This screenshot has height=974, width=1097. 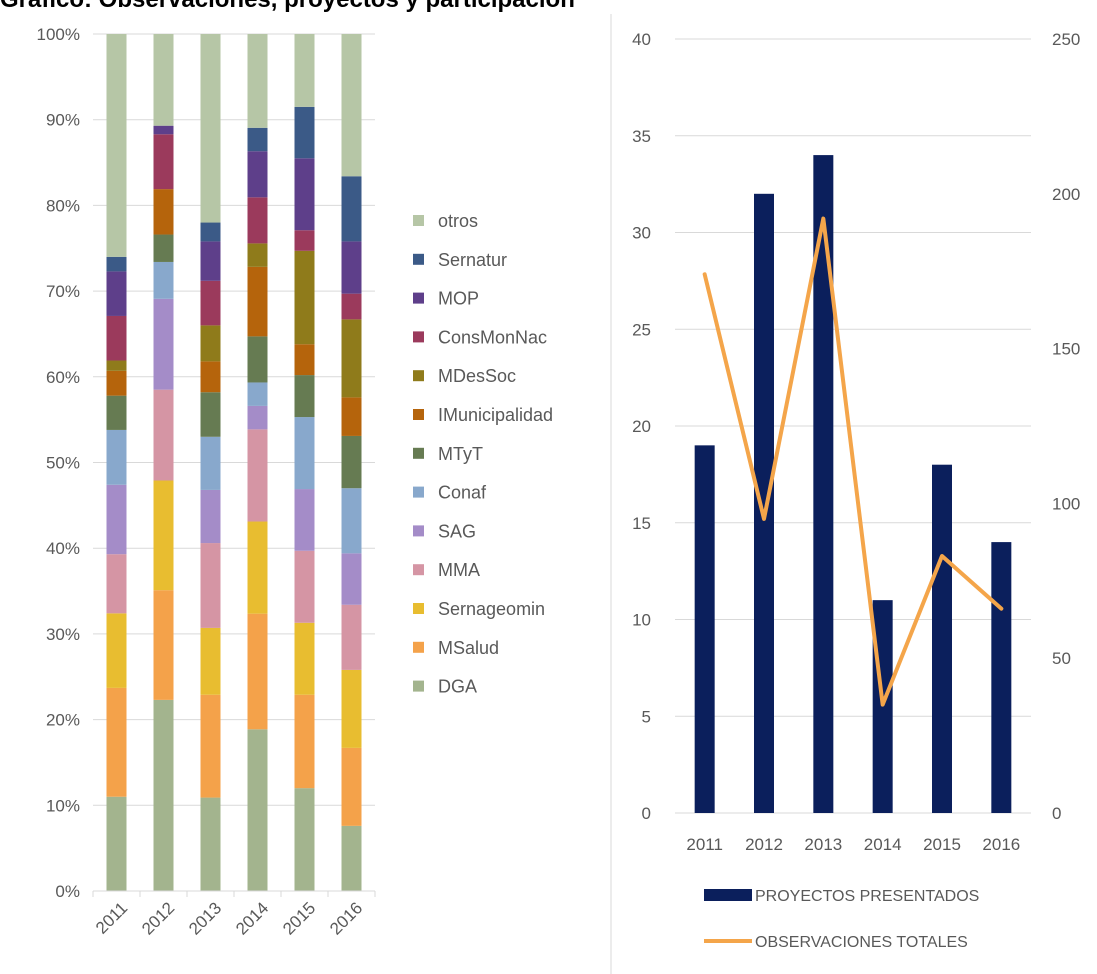 What do you see at coordinates (641, 136) in the screenshot?
I see `right-y-tick-label: 35` at bounding box center [641, 136].